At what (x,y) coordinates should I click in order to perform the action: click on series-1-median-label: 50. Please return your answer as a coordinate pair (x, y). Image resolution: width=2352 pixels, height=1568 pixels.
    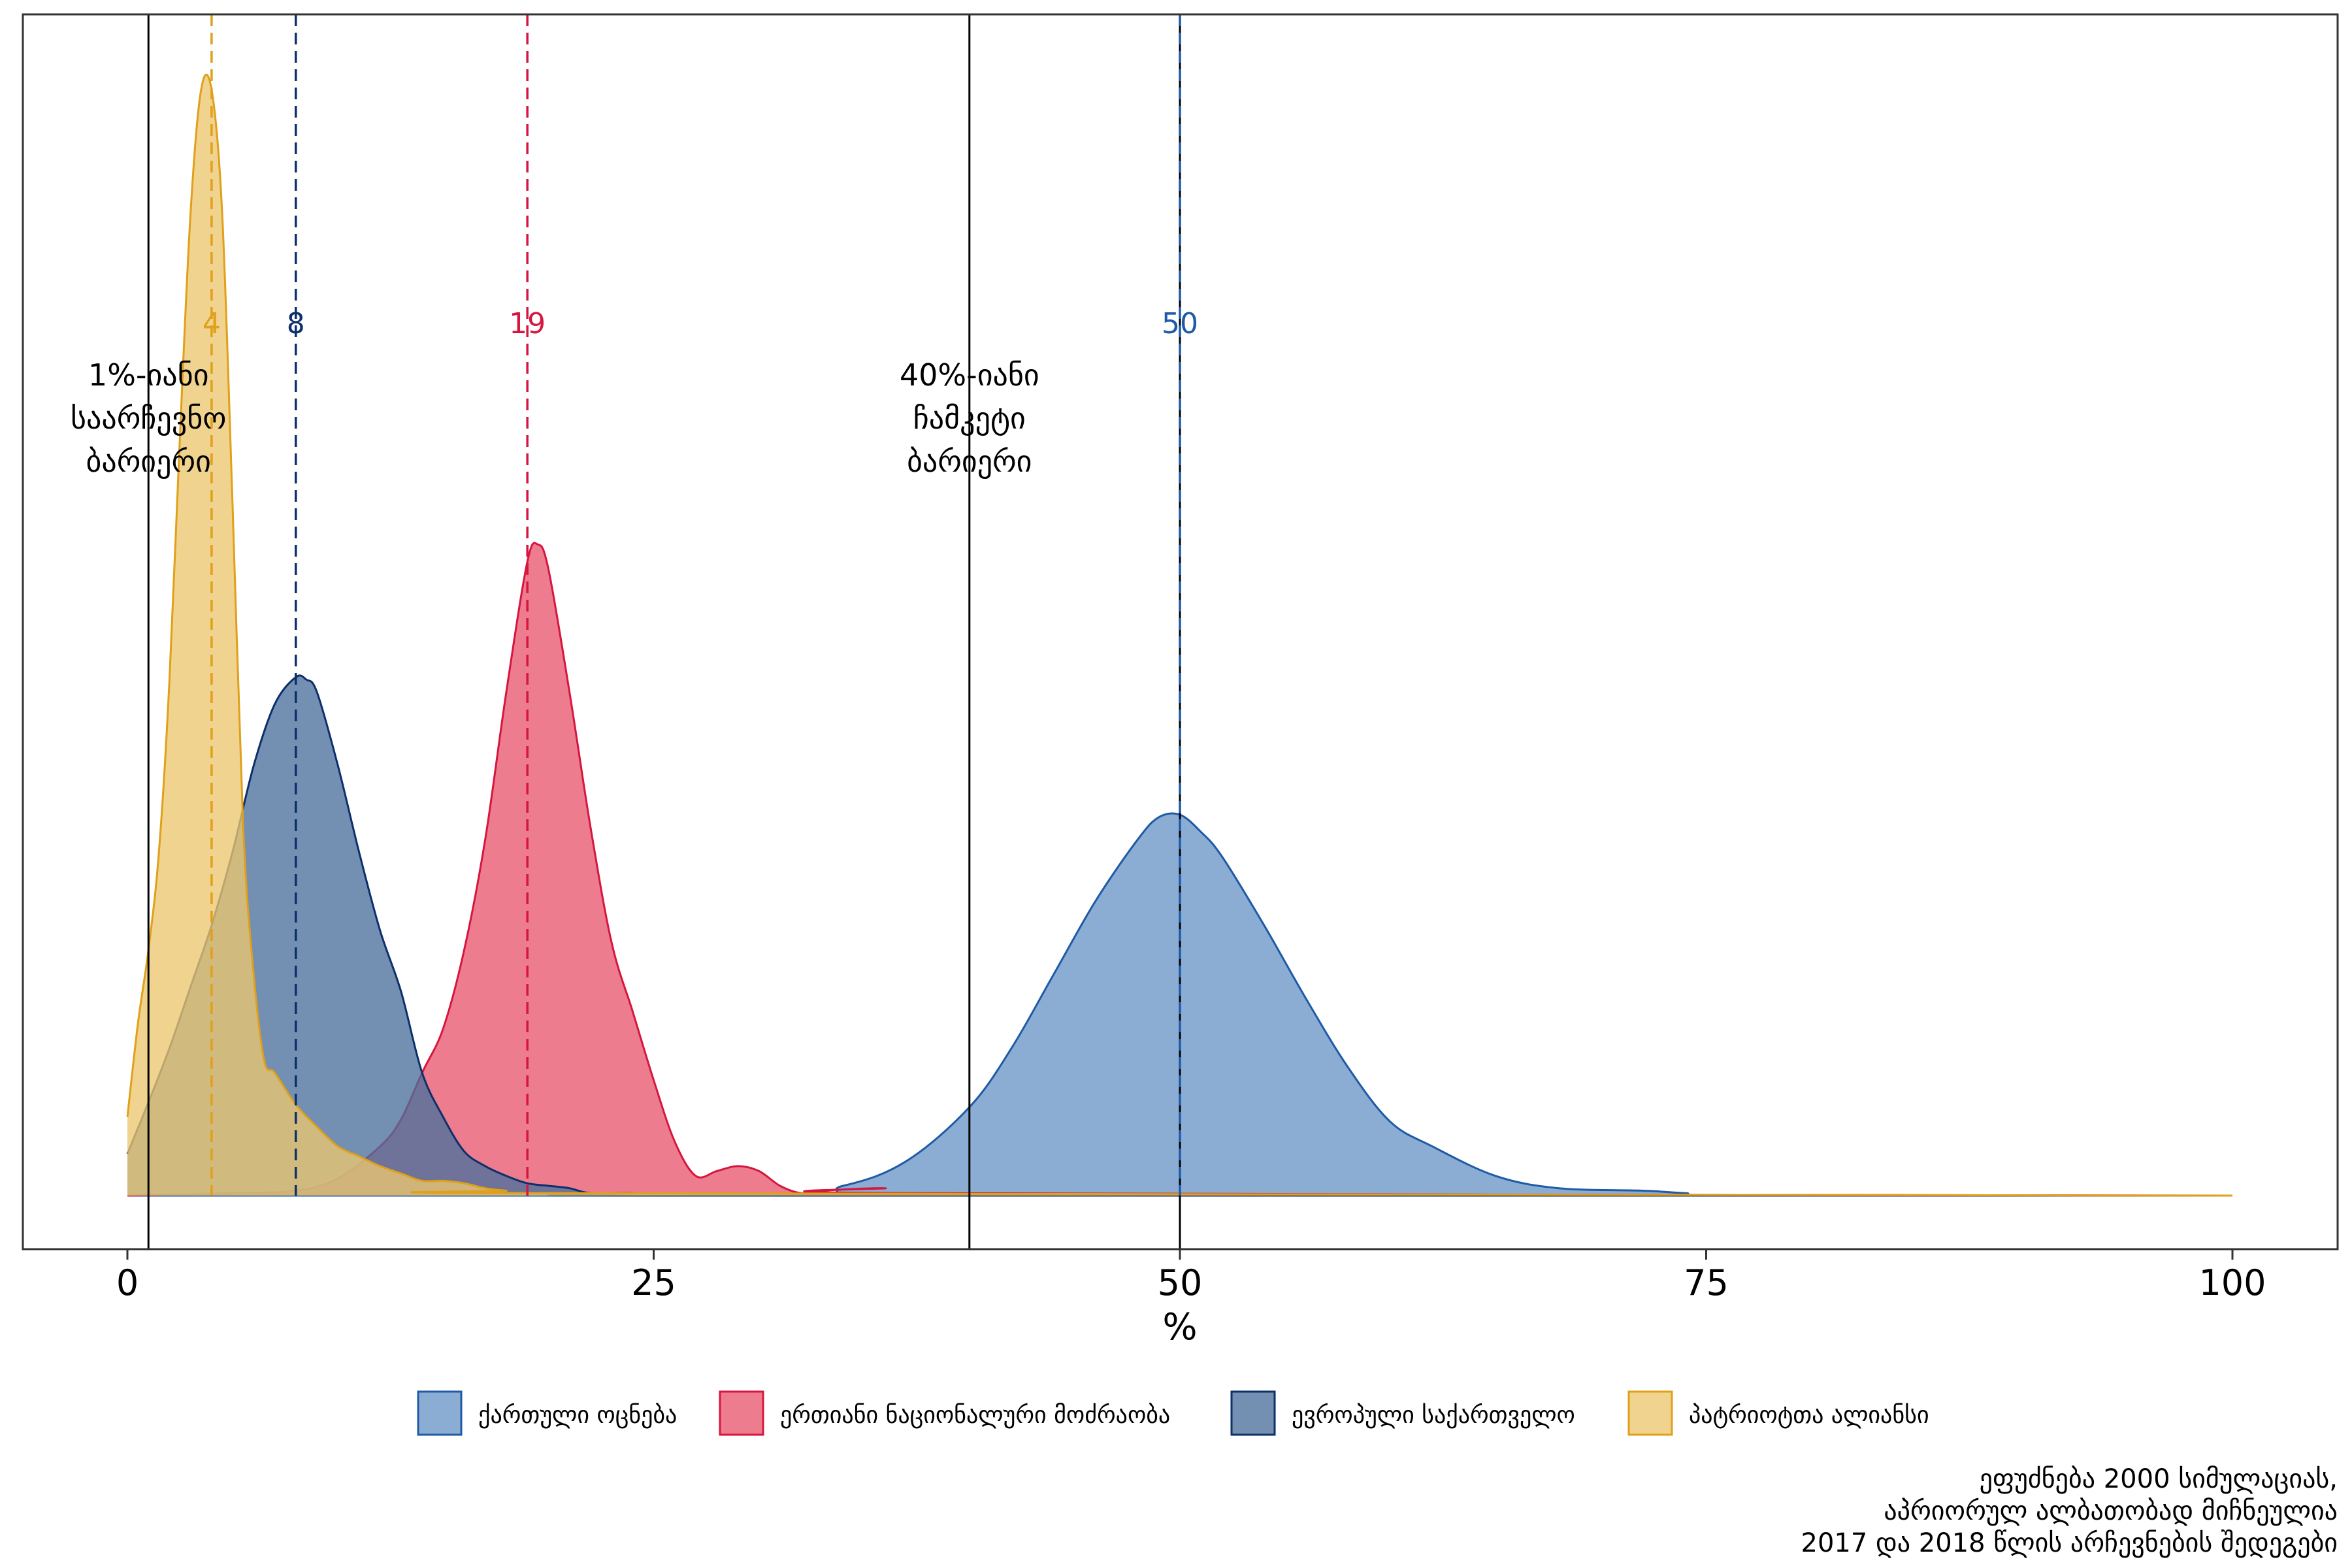
    Looking at the image, I should click on (1180, 323).